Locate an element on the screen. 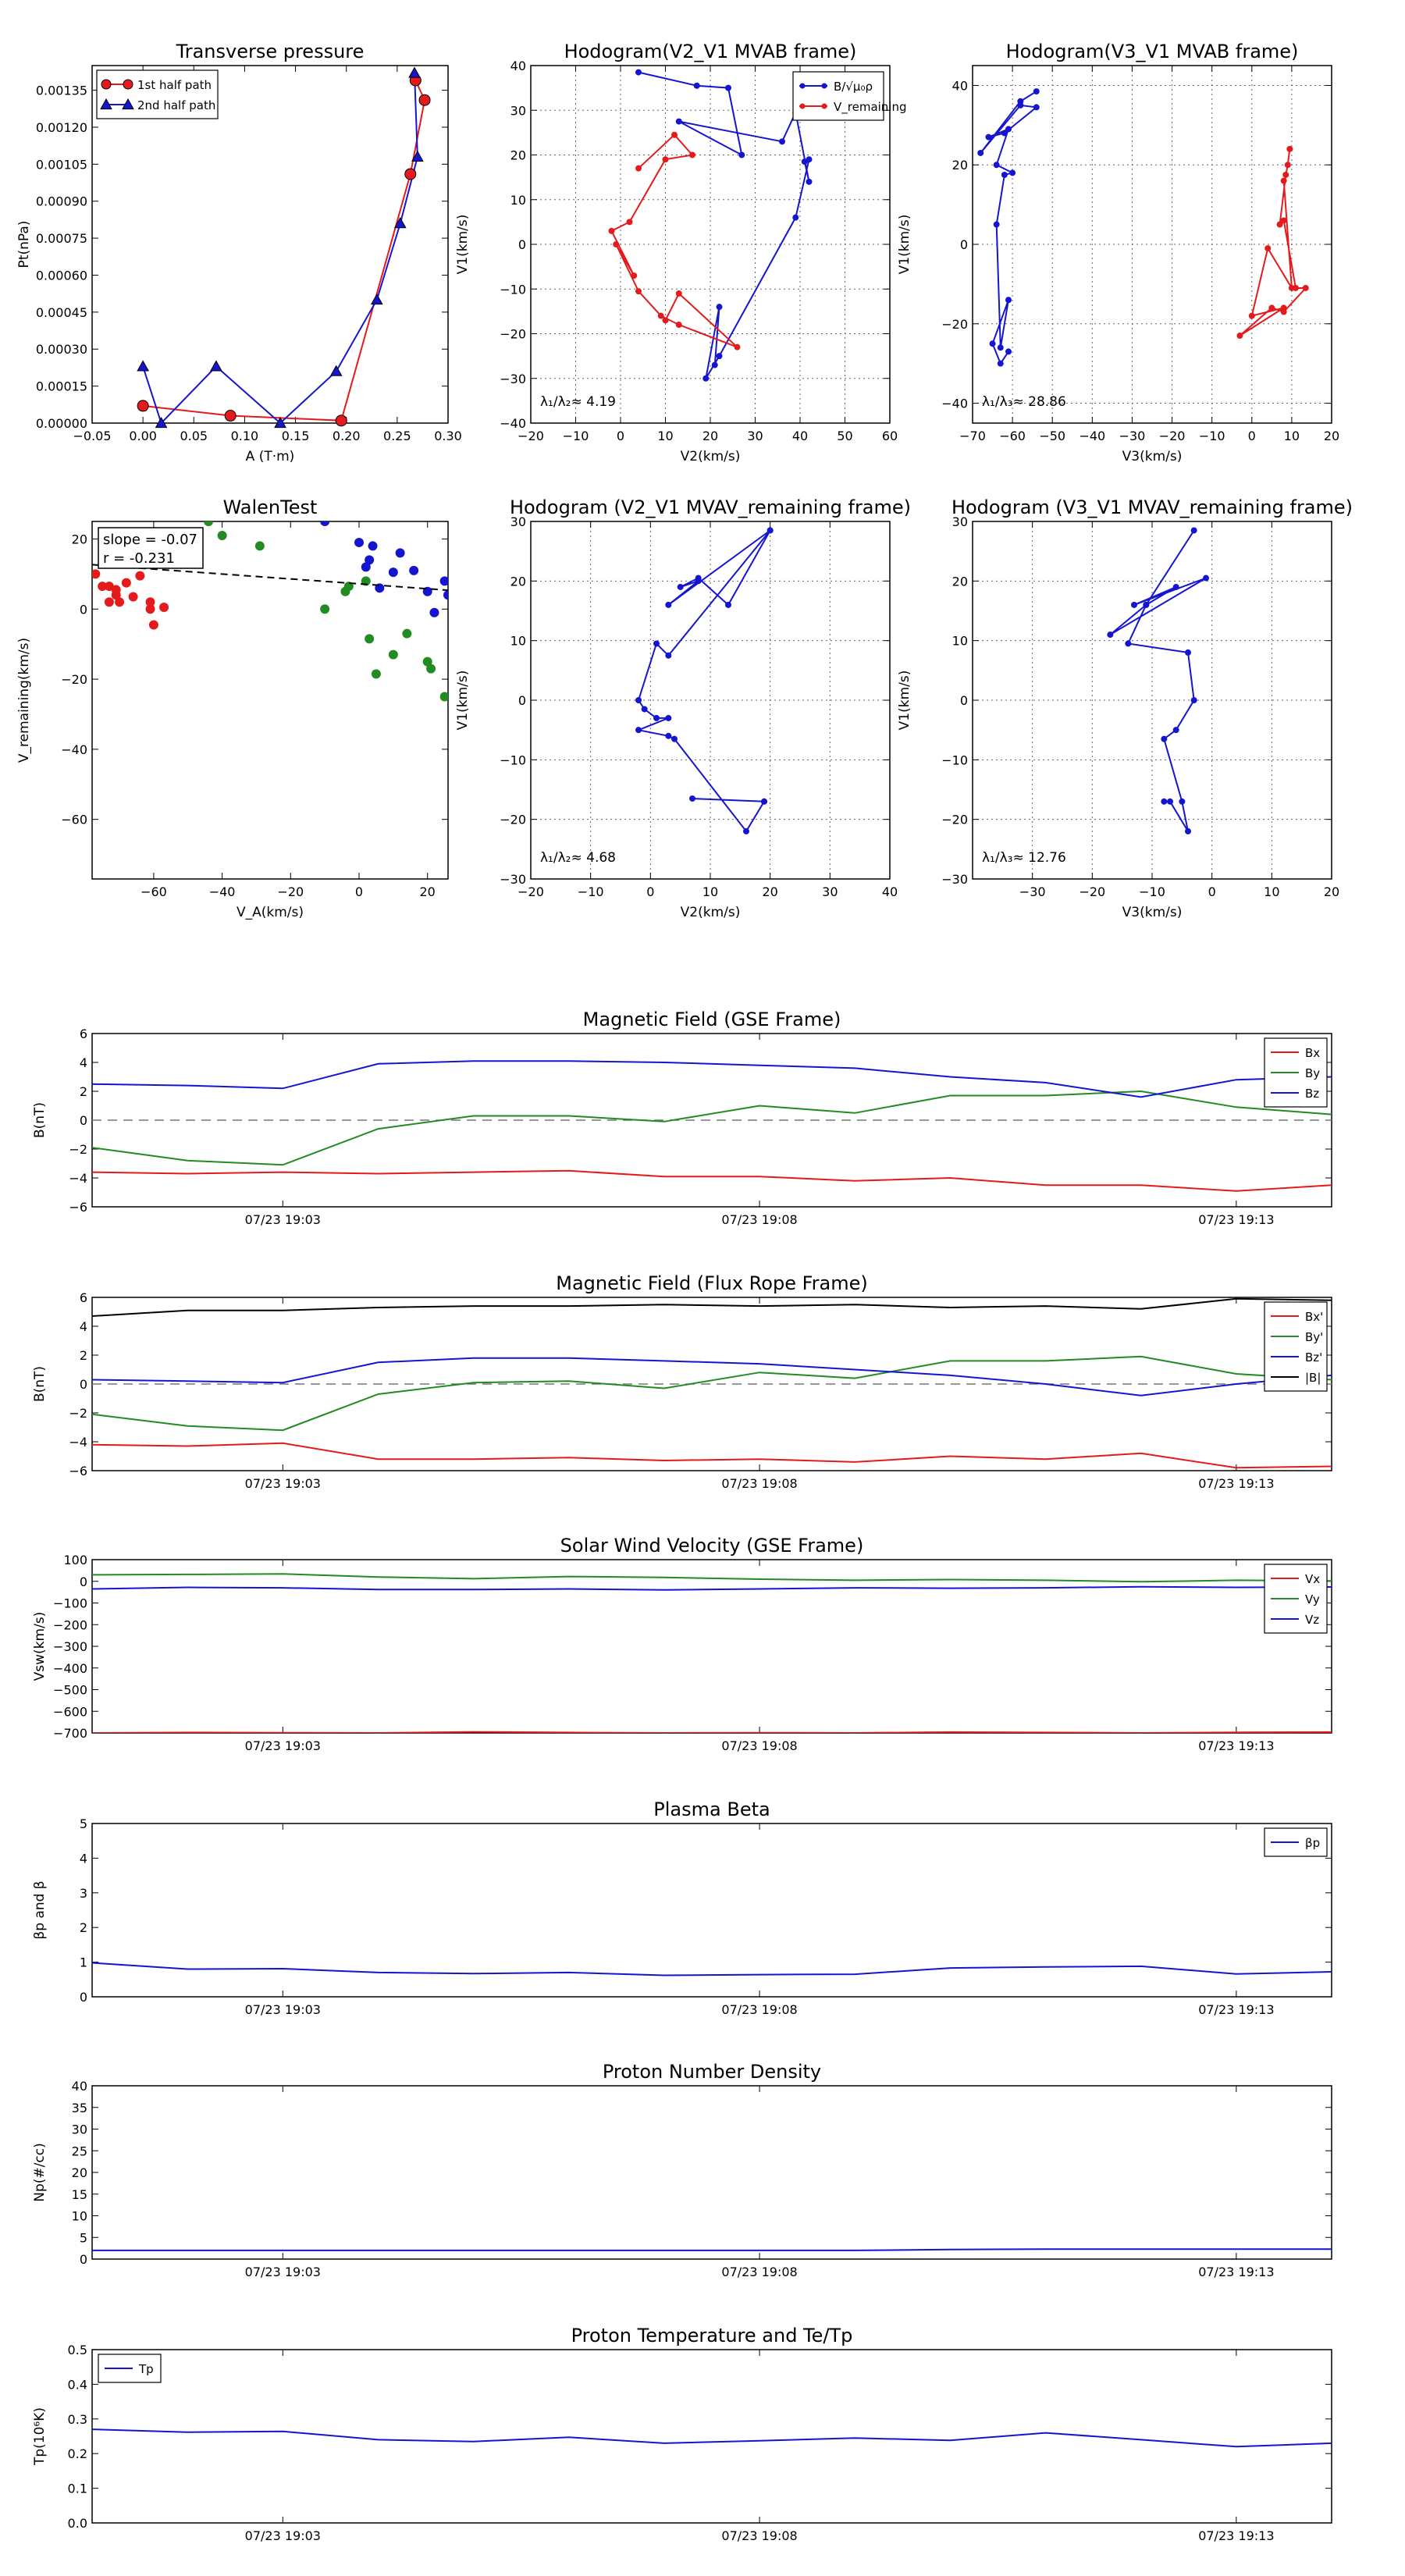 Image resolution: width=1405 pixels, height=2576 pixels. x-axis-label: V_A(km/s) is located at coordinates (270, 912).